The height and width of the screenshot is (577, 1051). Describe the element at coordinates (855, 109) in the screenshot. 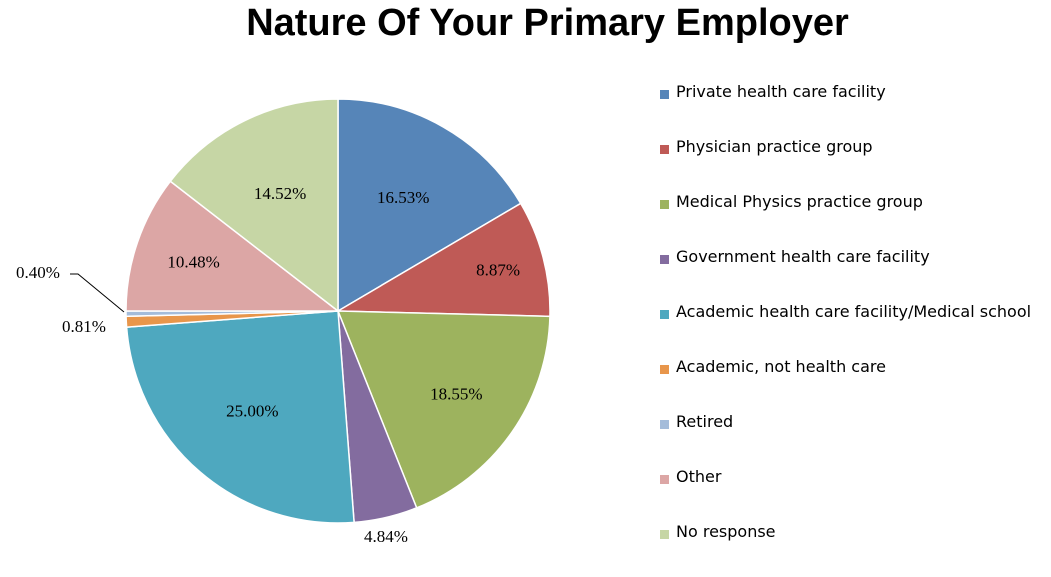

I see `legend-item-private-health-care-facility: Private health care facility` at that location.